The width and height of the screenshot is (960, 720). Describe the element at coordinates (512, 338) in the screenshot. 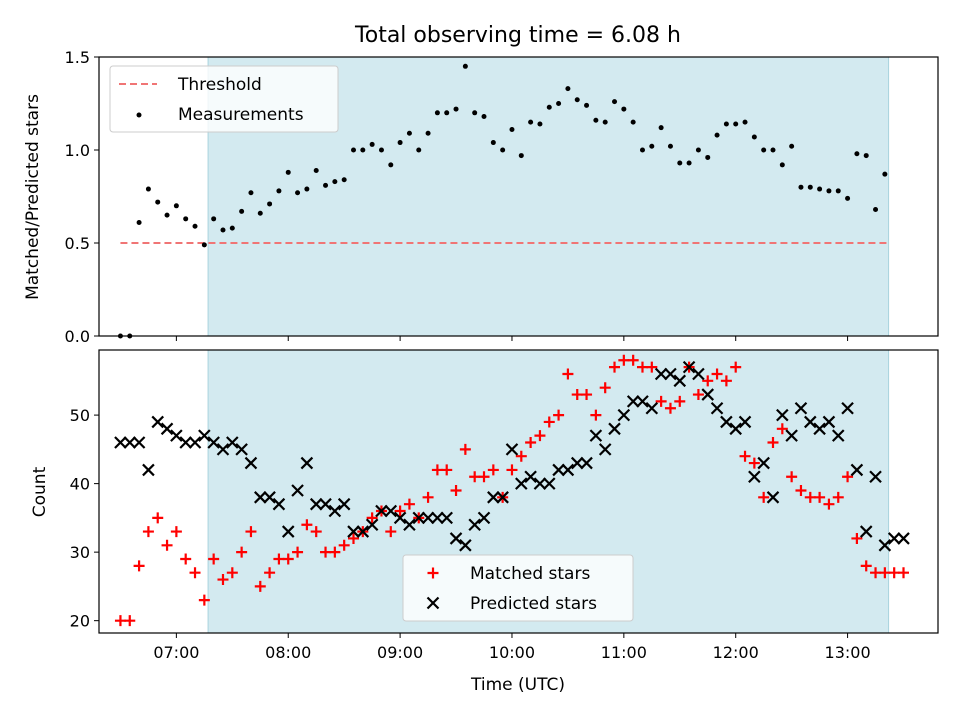

I see `top-x-ticks` at that location.